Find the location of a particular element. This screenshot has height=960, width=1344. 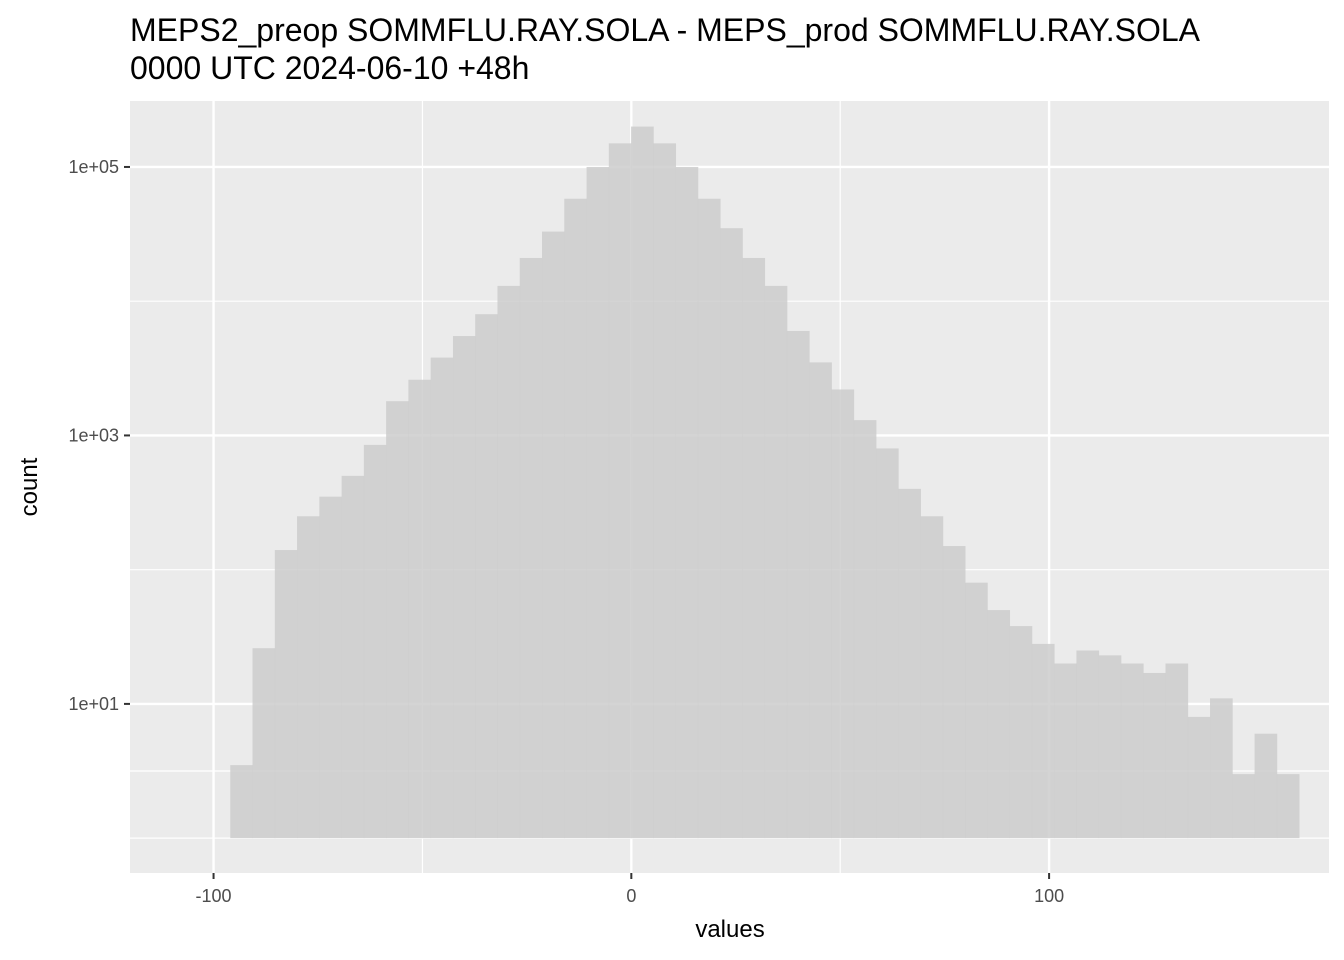

x-tick-label: 100 is located at coordinates (1049, 896).